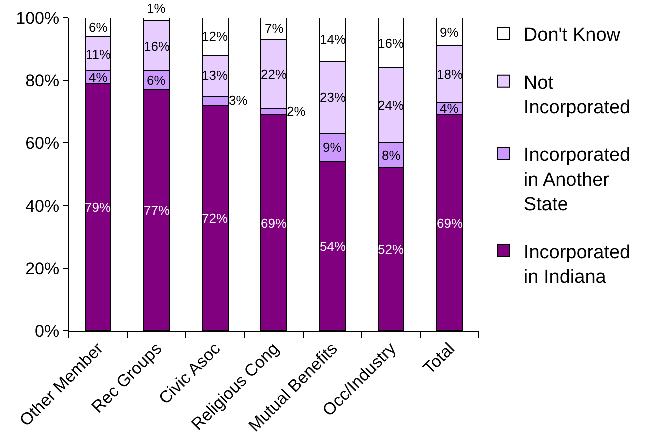 The image size is (648, 446). Describe the element at coordinates (333, 246) in the screenshot. I see `data-label: 54%` at that location.